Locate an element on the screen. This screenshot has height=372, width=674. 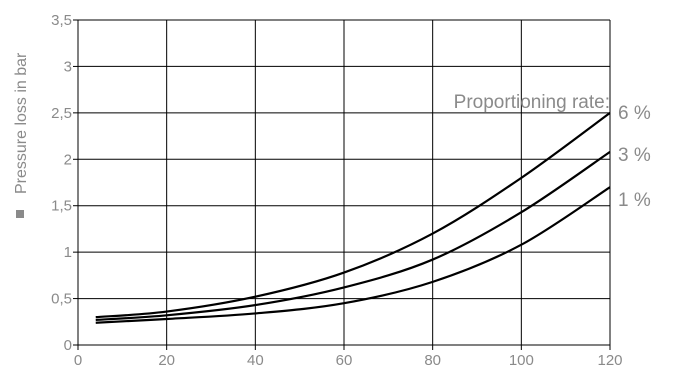
y-tick-label: 2 is located at coordinates (68, 159).